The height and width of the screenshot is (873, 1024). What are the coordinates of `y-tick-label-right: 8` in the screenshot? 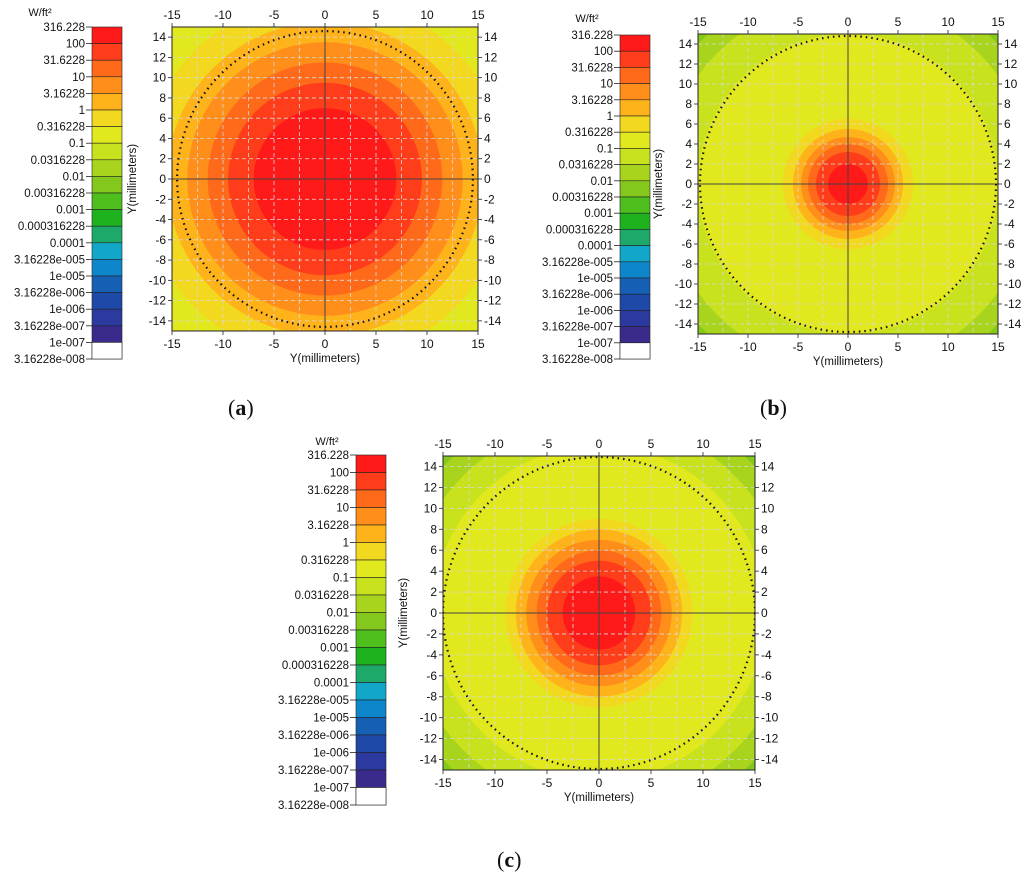 It's located at (487, 98).